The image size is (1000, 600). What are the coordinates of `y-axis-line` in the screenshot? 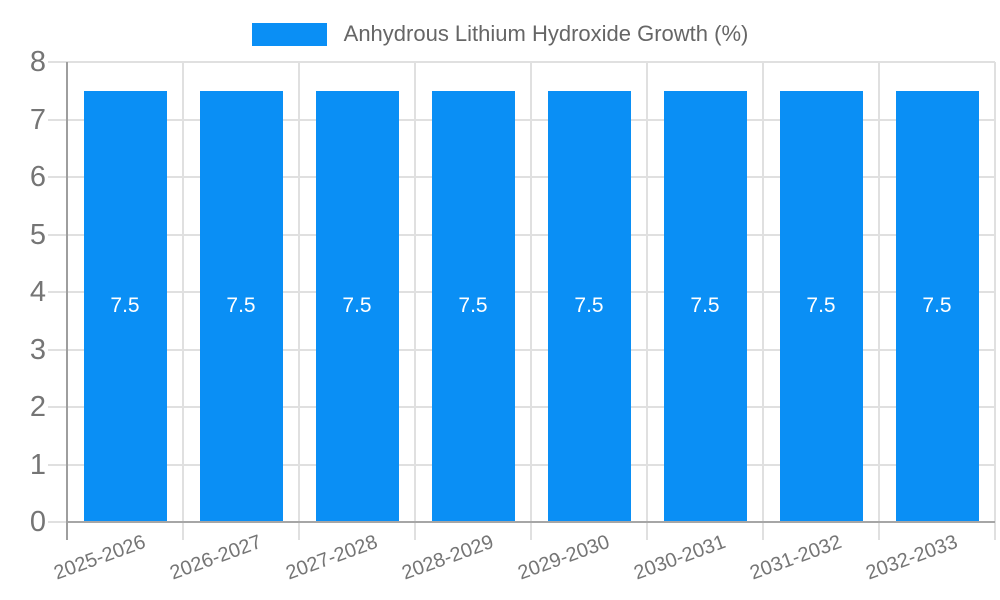 It's located at (67, 301).